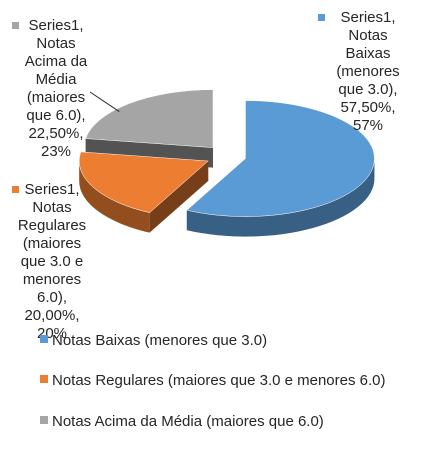 This screenshot has height=457, width=427. Describe the element at coordinates (15, 189) in the screenshot. I see `data-label-key-notas-regulares` at that location.